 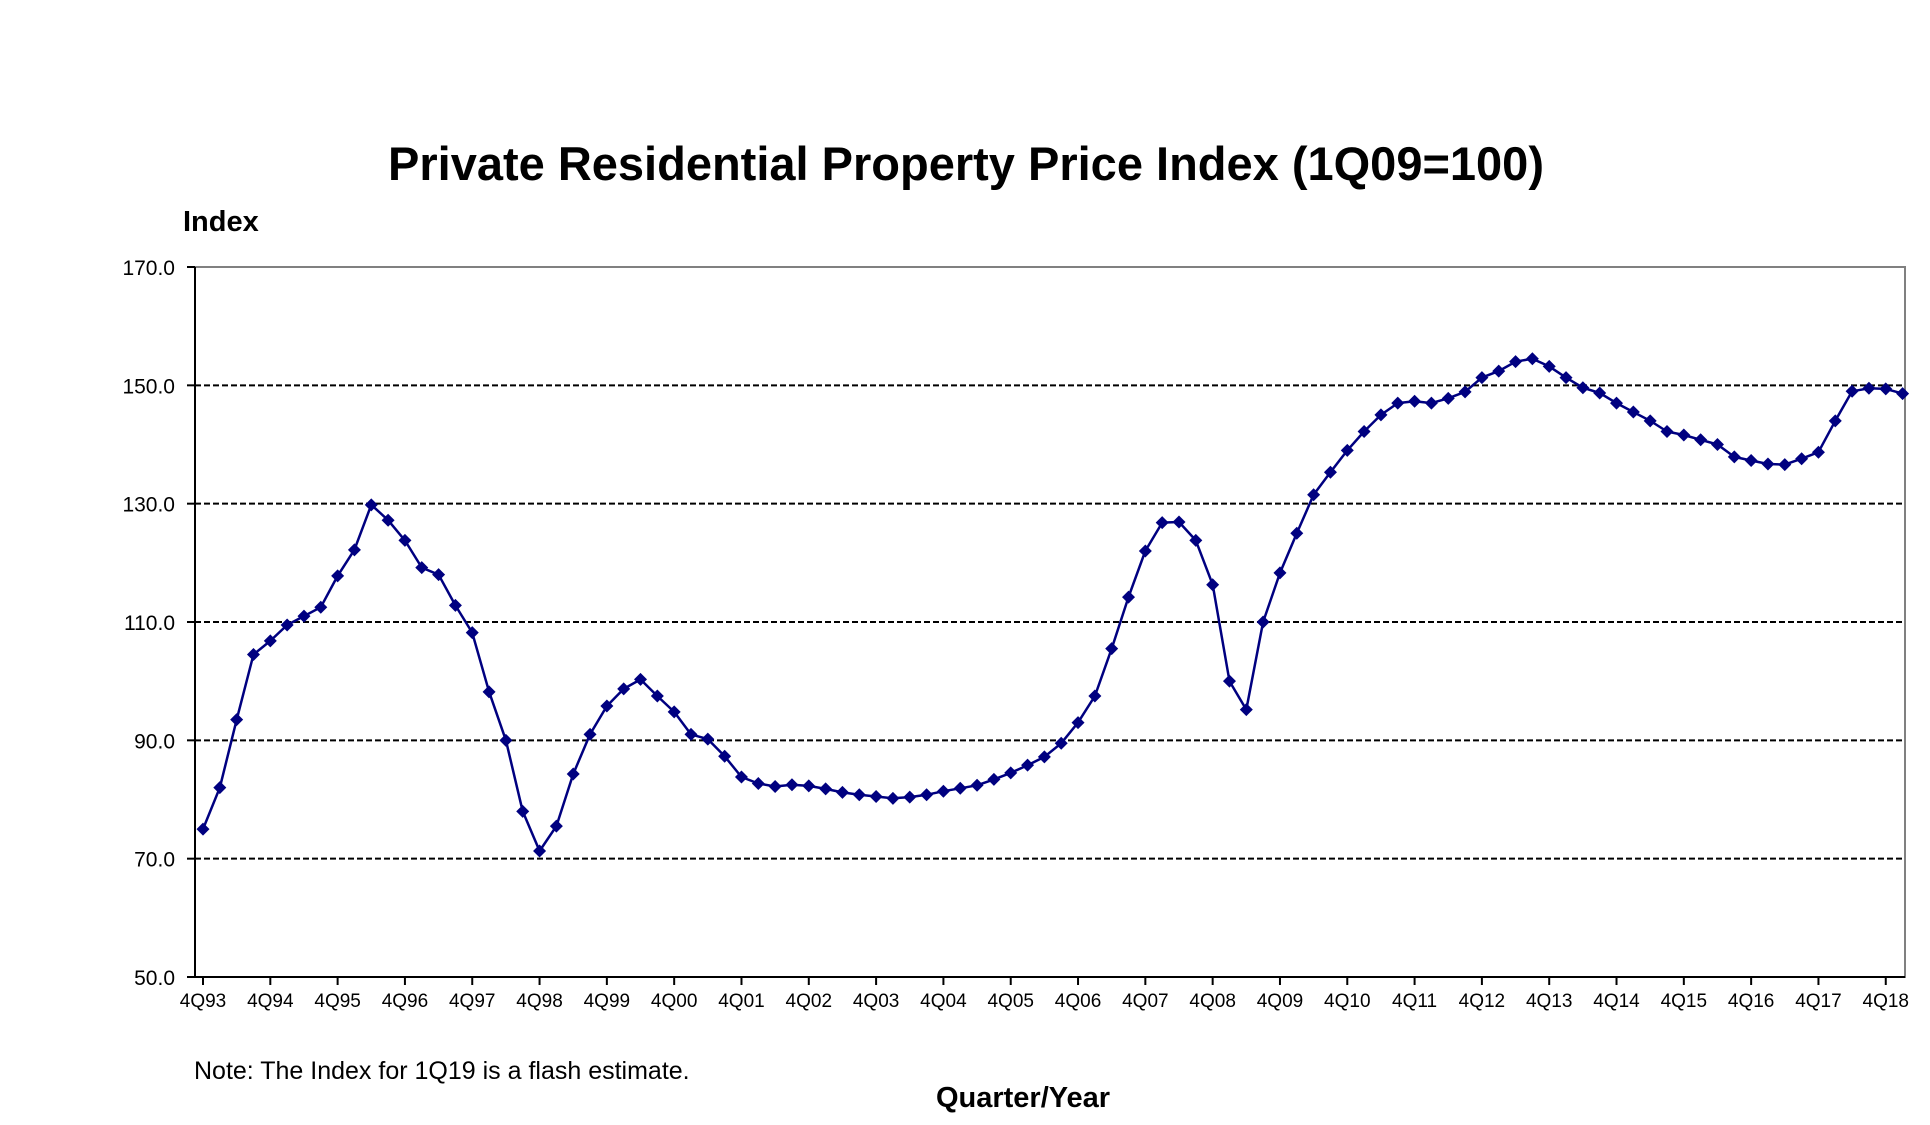 I want to click on x-tick-label: 4Q13, so click(x=1549, y=1001).